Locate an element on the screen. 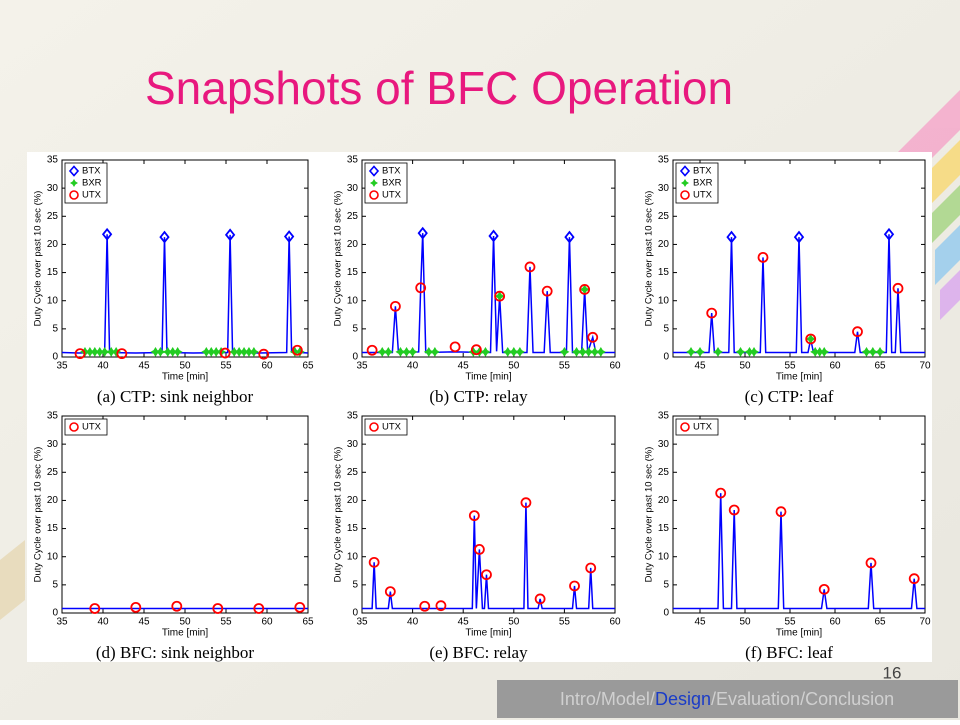 Image resolution: width=960 pixels, height=725 pixels. nav-bar is located at coordinates (727, 699).